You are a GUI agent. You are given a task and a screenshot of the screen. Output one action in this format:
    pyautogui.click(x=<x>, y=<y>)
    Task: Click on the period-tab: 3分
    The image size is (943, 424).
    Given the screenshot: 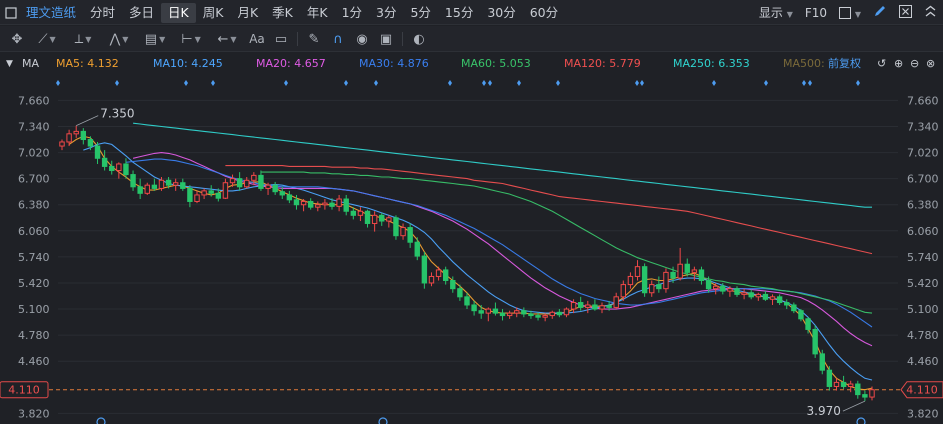 What is the action you would take?
    pyautogui.click(x=386, y=12)
    